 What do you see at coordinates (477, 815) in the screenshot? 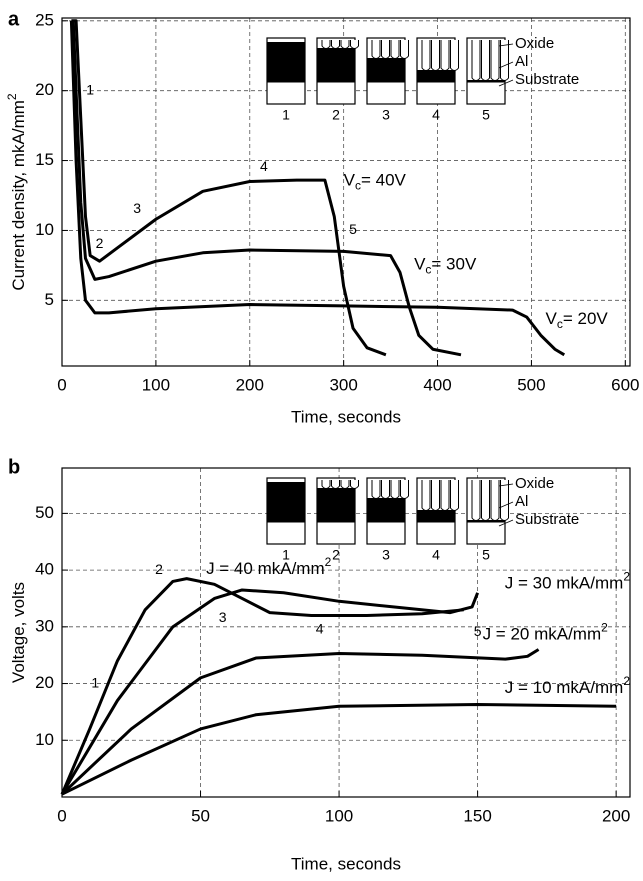
I see `x-tick-label: 150` at bounding box center [477, 815].